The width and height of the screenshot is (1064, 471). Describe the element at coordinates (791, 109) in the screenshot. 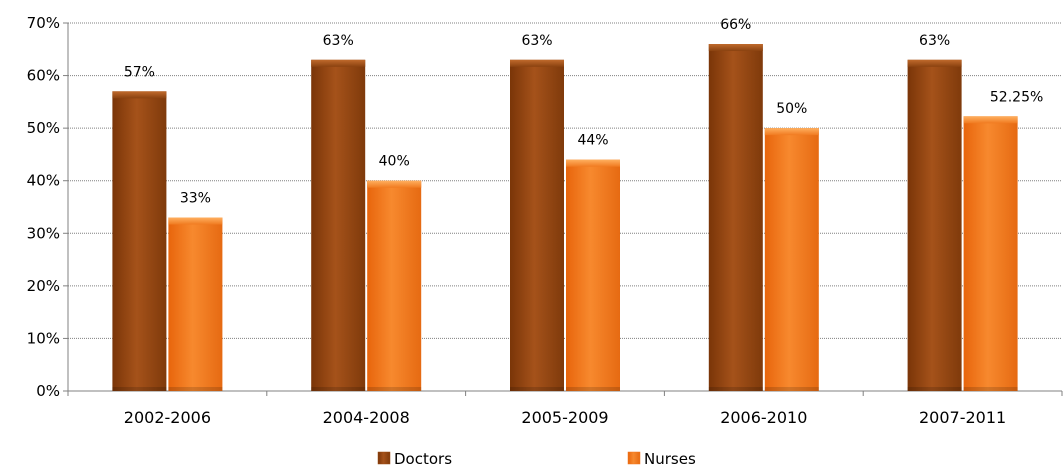

I see `data-label-nurses: 50%` at that location.